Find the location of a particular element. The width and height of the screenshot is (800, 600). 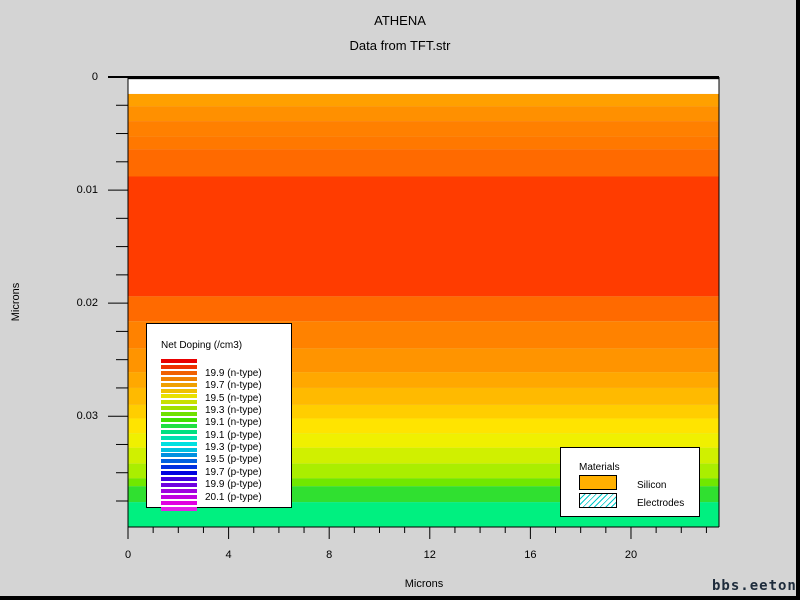

y-tick-label: 0 is located at coordinates (94, 77).